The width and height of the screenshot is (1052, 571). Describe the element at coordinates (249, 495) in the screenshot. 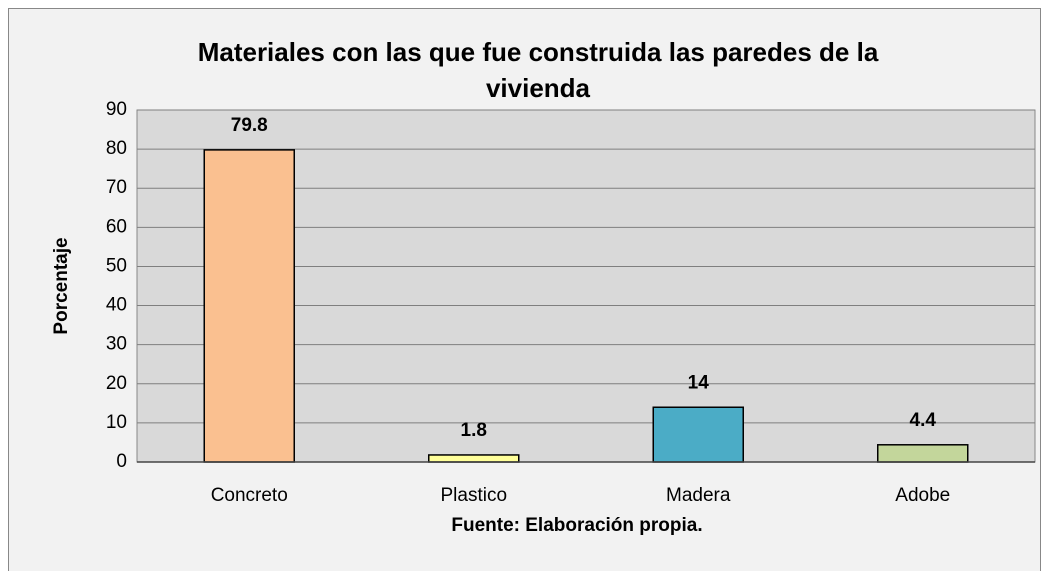

I see `x-tick-label: Concreto` at that location.